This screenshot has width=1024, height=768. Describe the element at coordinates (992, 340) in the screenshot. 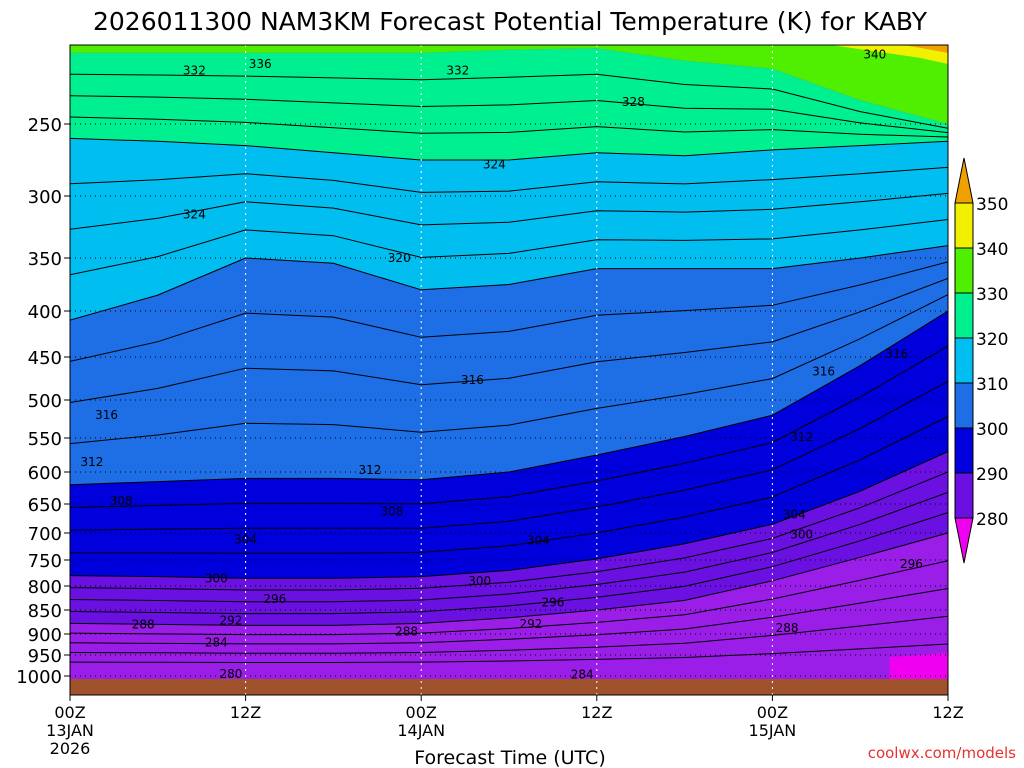

I see `colorbar-label: 320` at that location.